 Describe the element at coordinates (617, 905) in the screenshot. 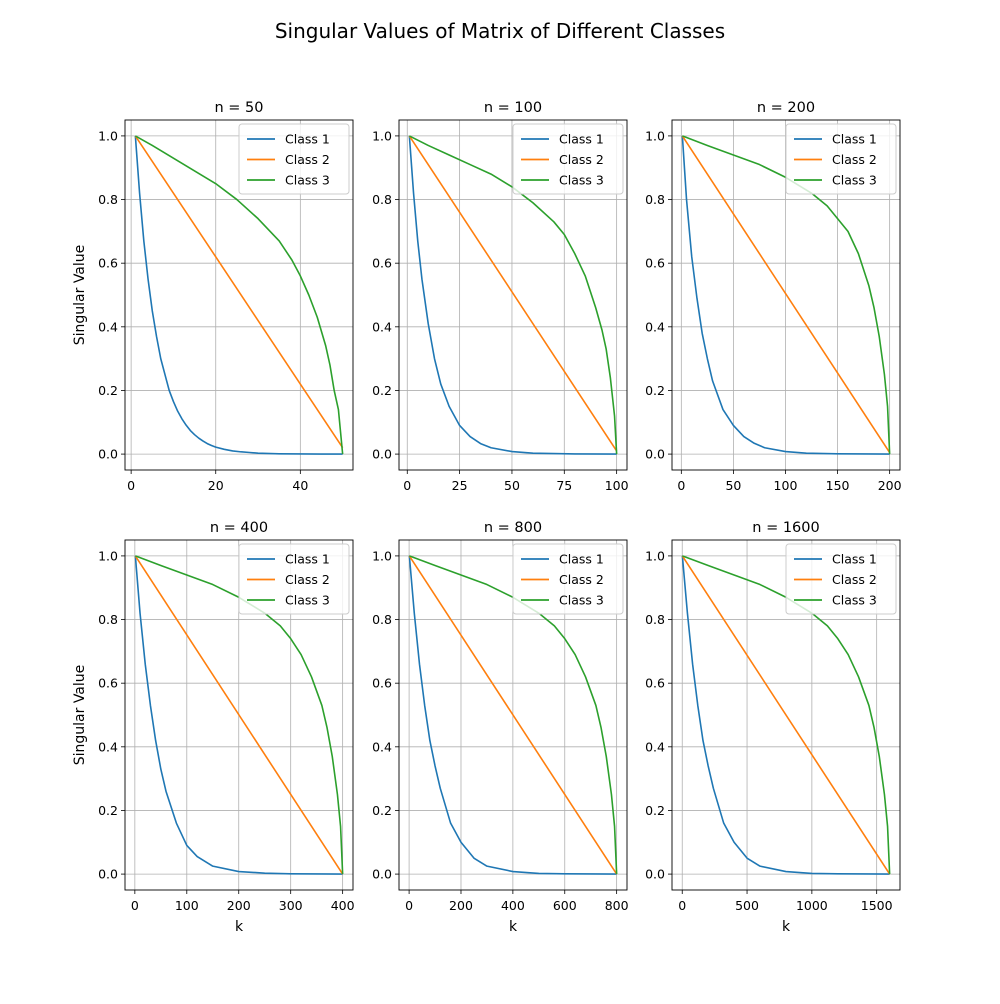

I see `x-tick-label: 800` at that location.